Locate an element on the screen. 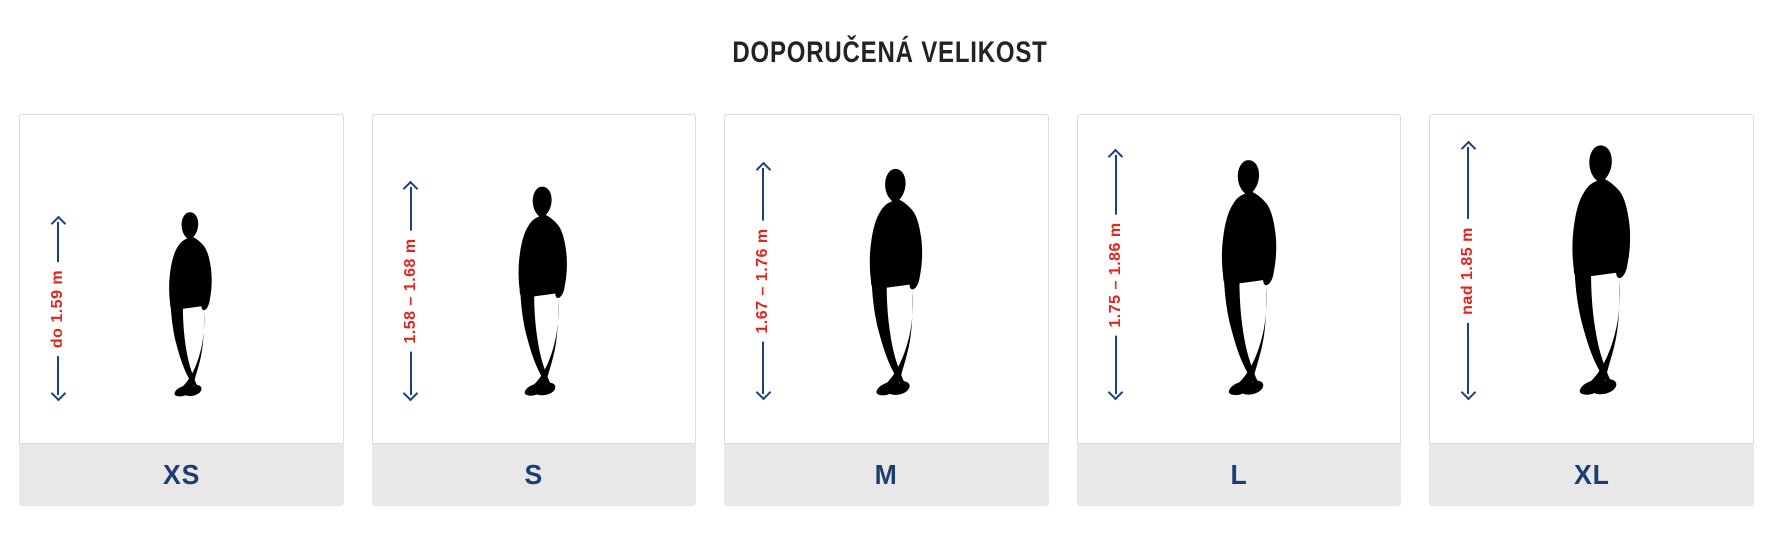 This screenshot has height=549, width=1780. size-card-m: 1.67 – 1.76 m M is located at coordinates (886, 310).